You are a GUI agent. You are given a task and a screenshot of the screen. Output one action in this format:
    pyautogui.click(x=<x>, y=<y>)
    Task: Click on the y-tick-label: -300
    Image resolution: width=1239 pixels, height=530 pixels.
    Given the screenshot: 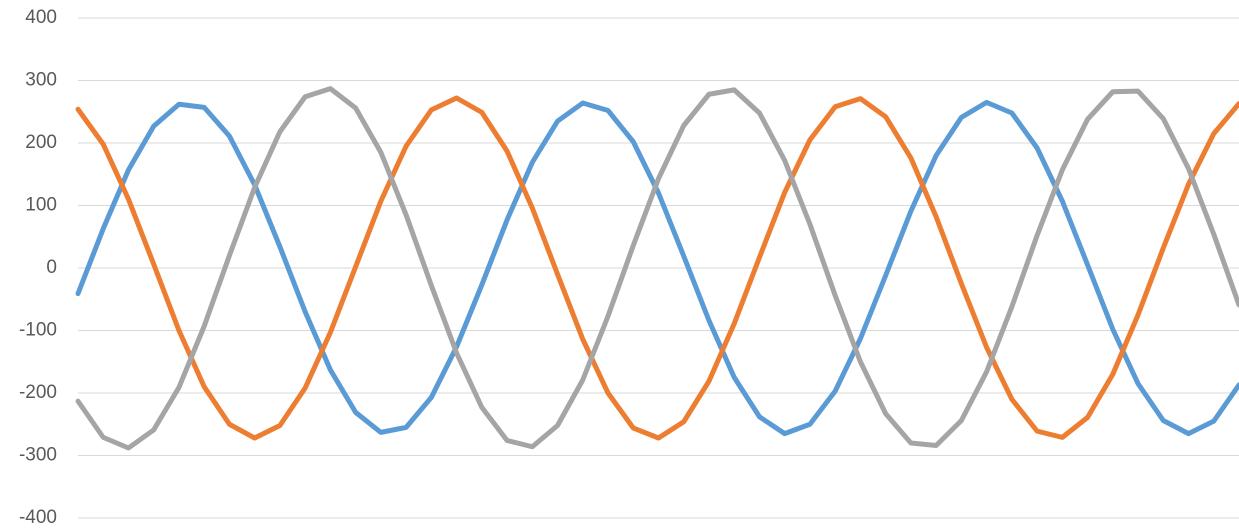 What is the action you would take?
    pyautogui.click(x=38, y=455)
    